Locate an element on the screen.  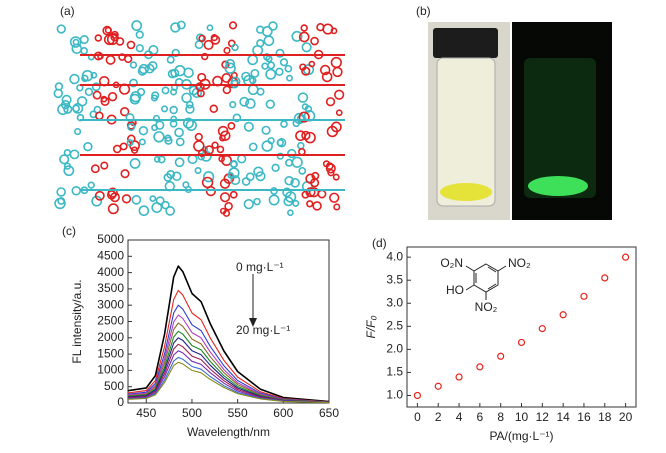
y-tick-label: 3000 is located at coordinates (110, 304).